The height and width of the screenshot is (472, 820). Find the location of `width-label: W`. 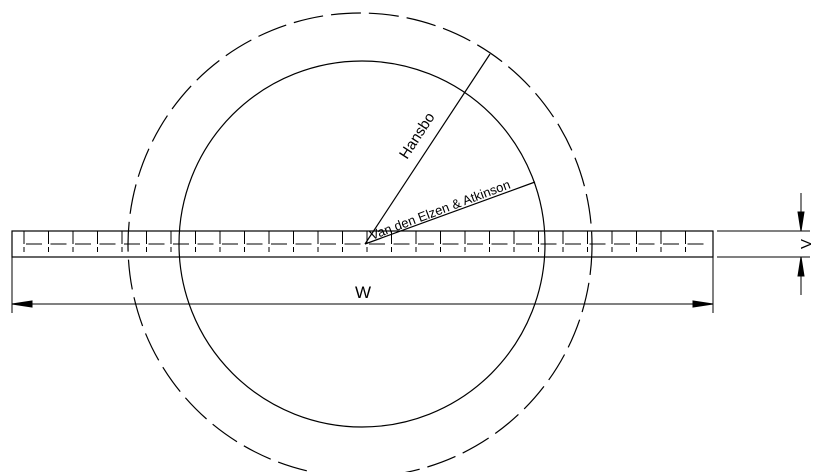

width-label: W is located at coordinates (363, 292).